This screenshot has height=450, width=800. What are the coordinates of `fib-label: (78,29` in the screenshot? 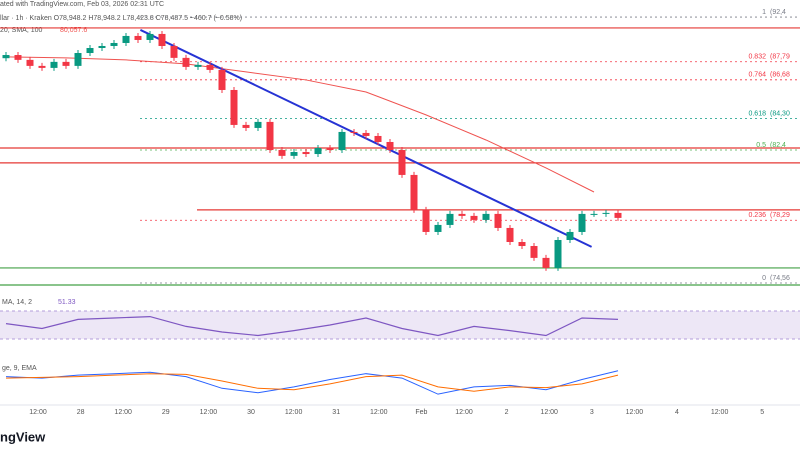 It's located at (780, 215).